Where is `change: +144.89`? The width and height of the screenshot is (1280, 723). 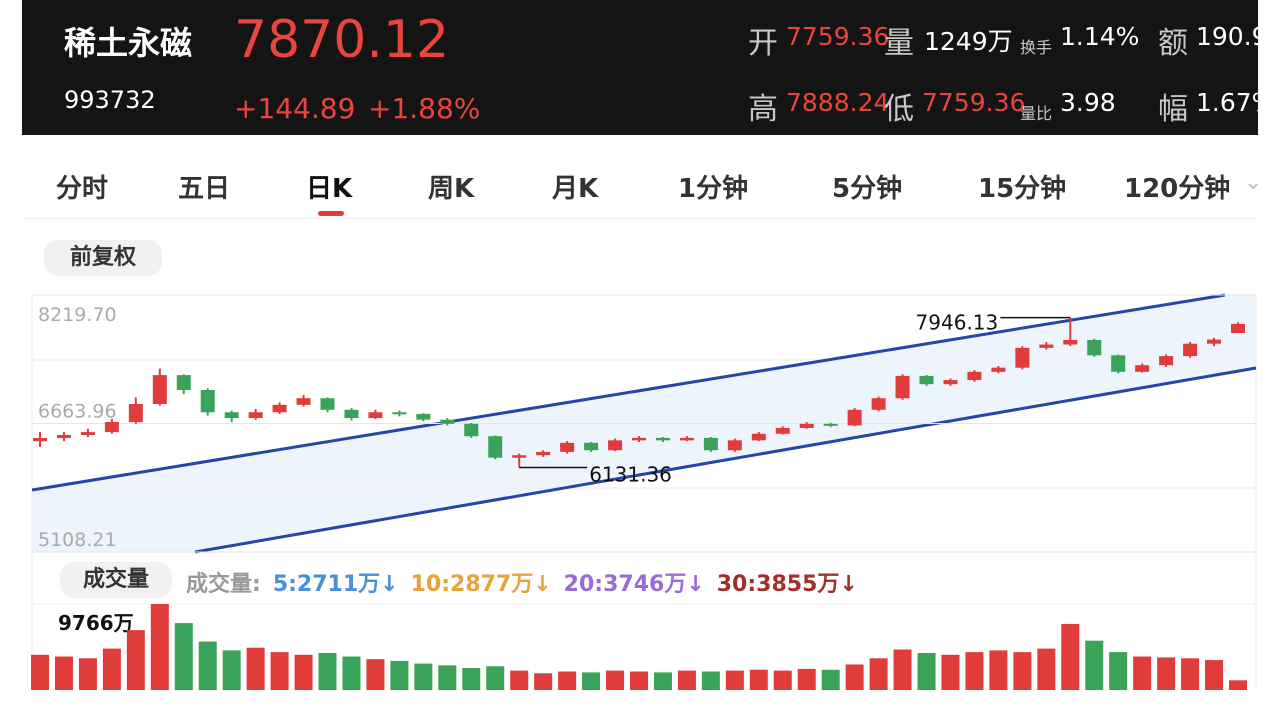 change: +144.89 is located at coordinates (295, 108).